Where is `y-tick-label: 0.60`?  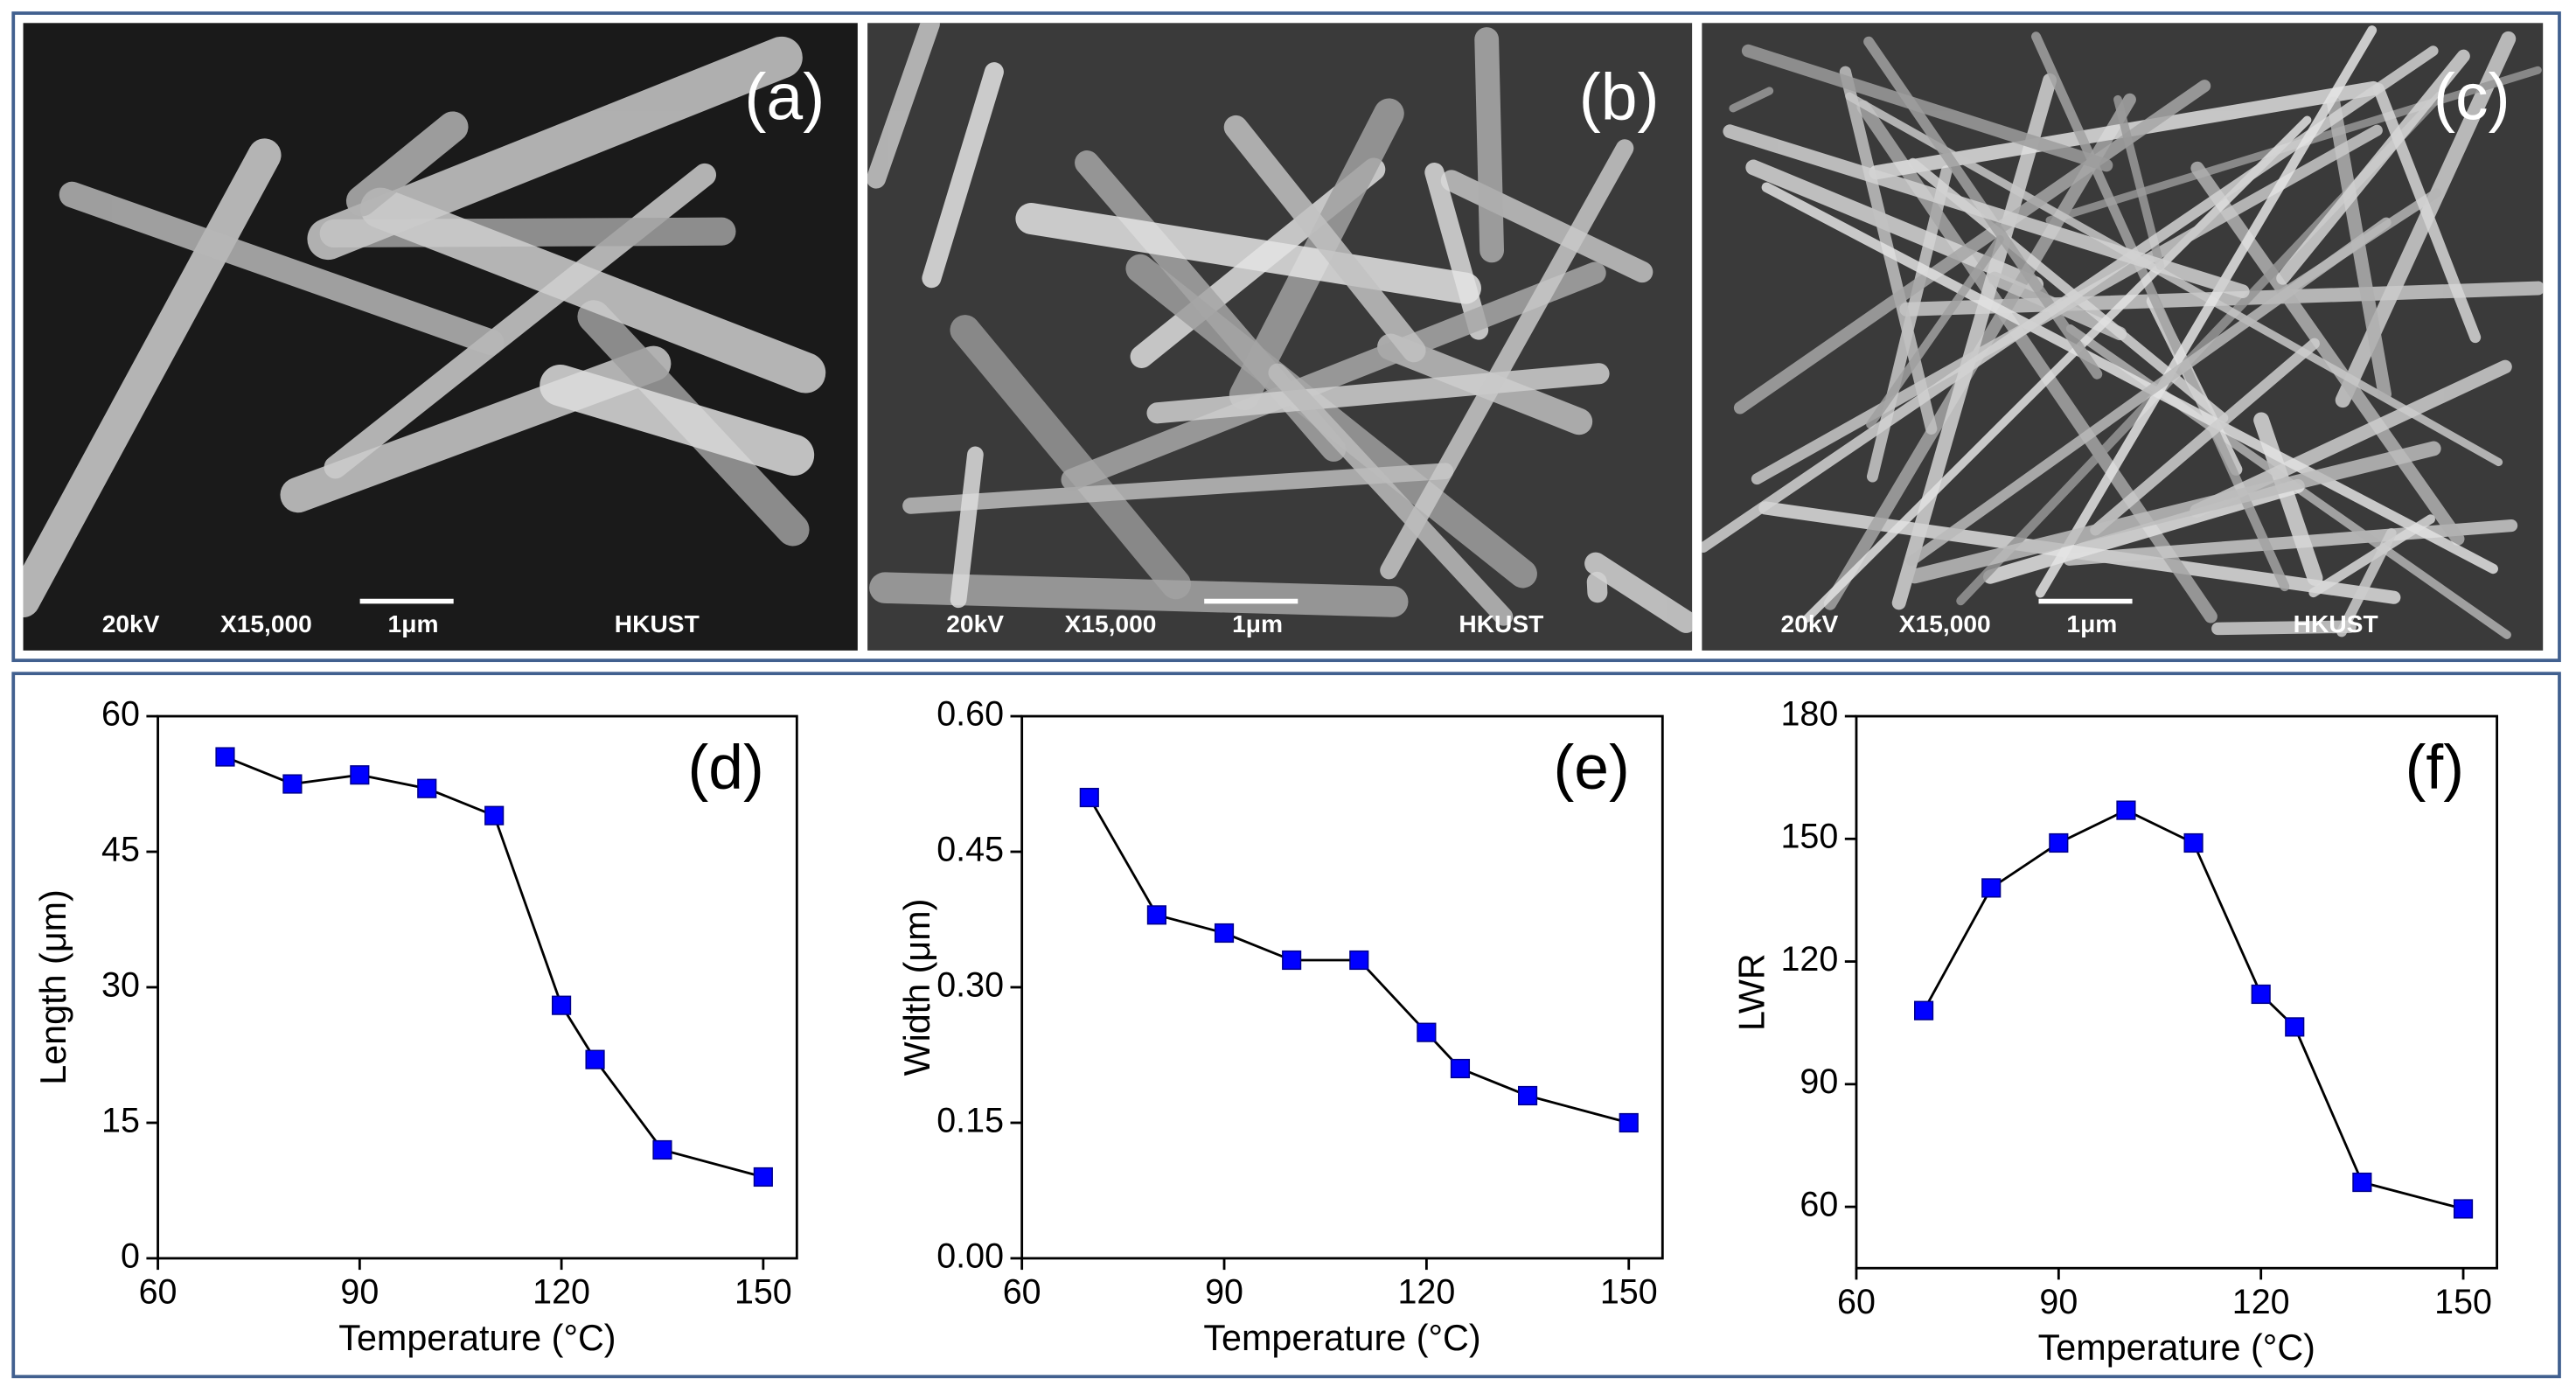
y-tick-label: 0.60 is located at coordinates (970, 714).